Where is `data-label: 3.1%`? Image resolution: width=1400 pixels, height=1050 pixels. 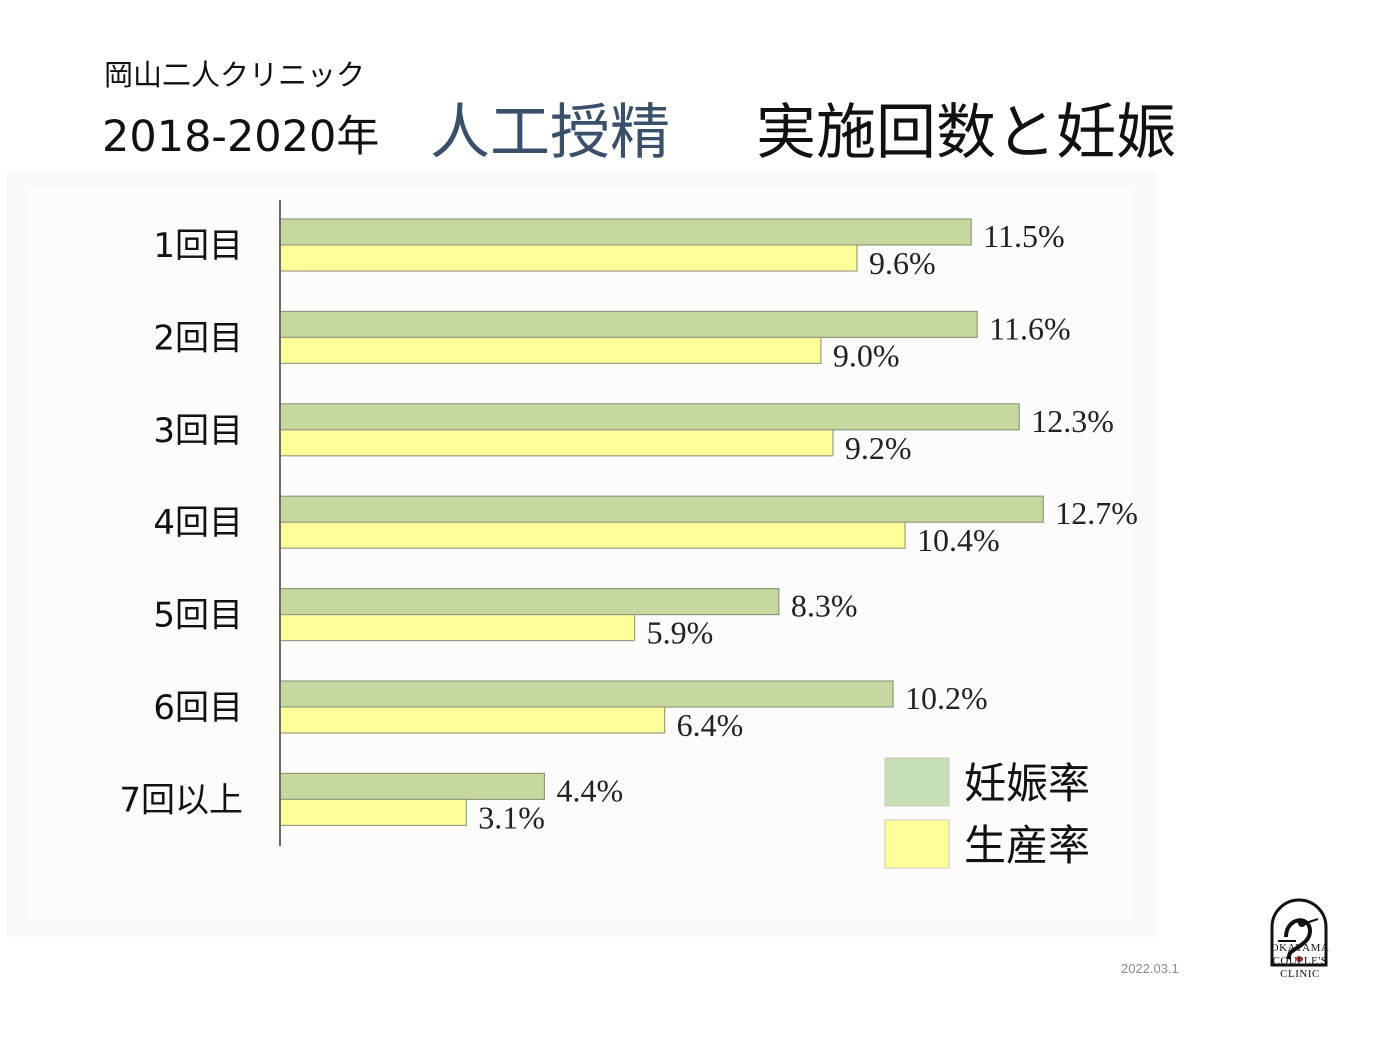
data-label: 3.1% is located at coordinates (511, 817).